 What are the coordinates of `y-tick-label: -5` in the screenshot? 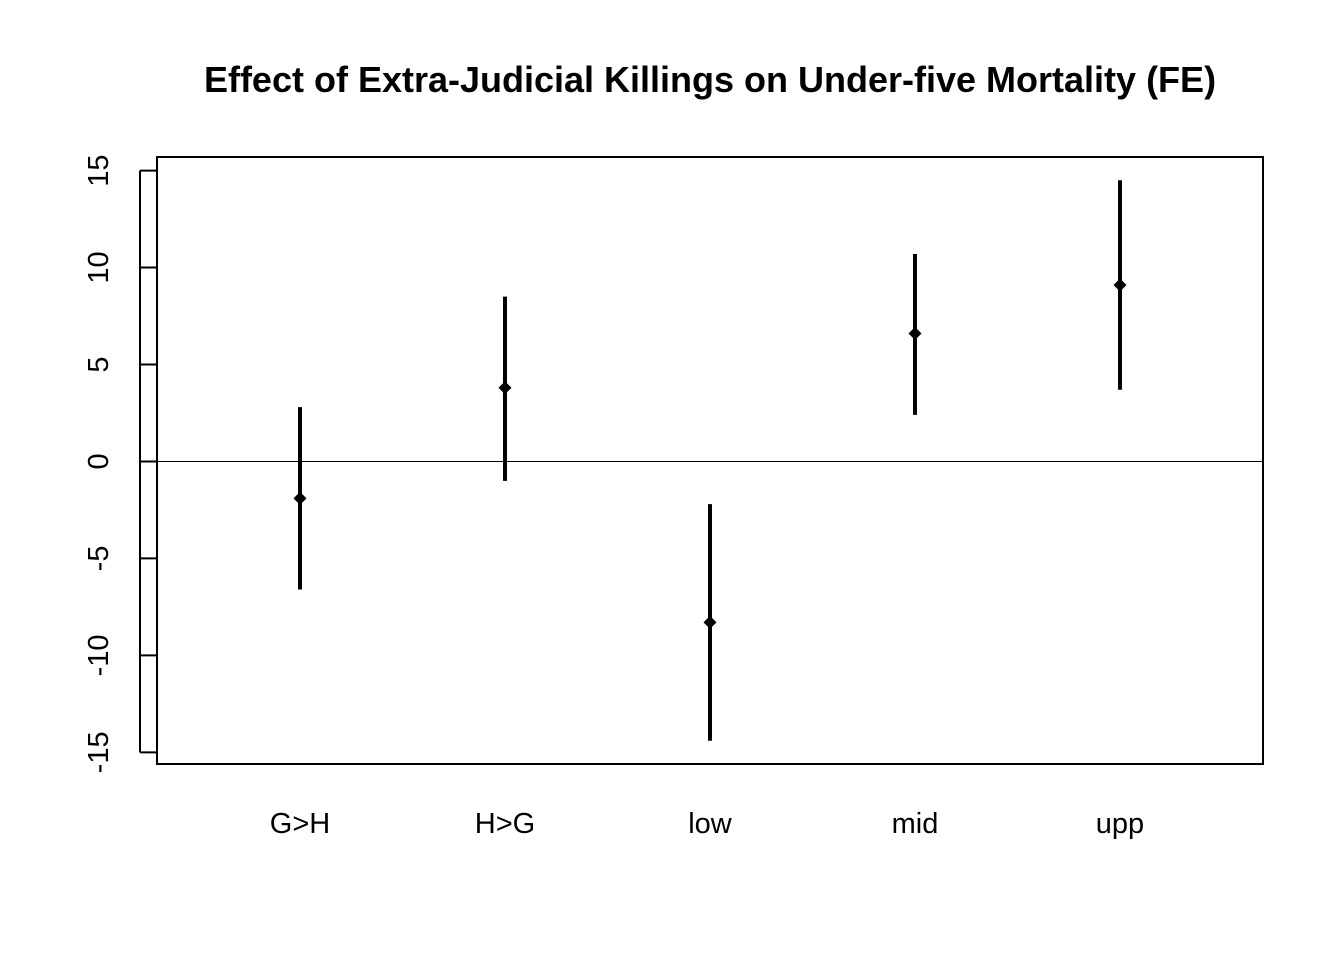 It's located at (99, 559).